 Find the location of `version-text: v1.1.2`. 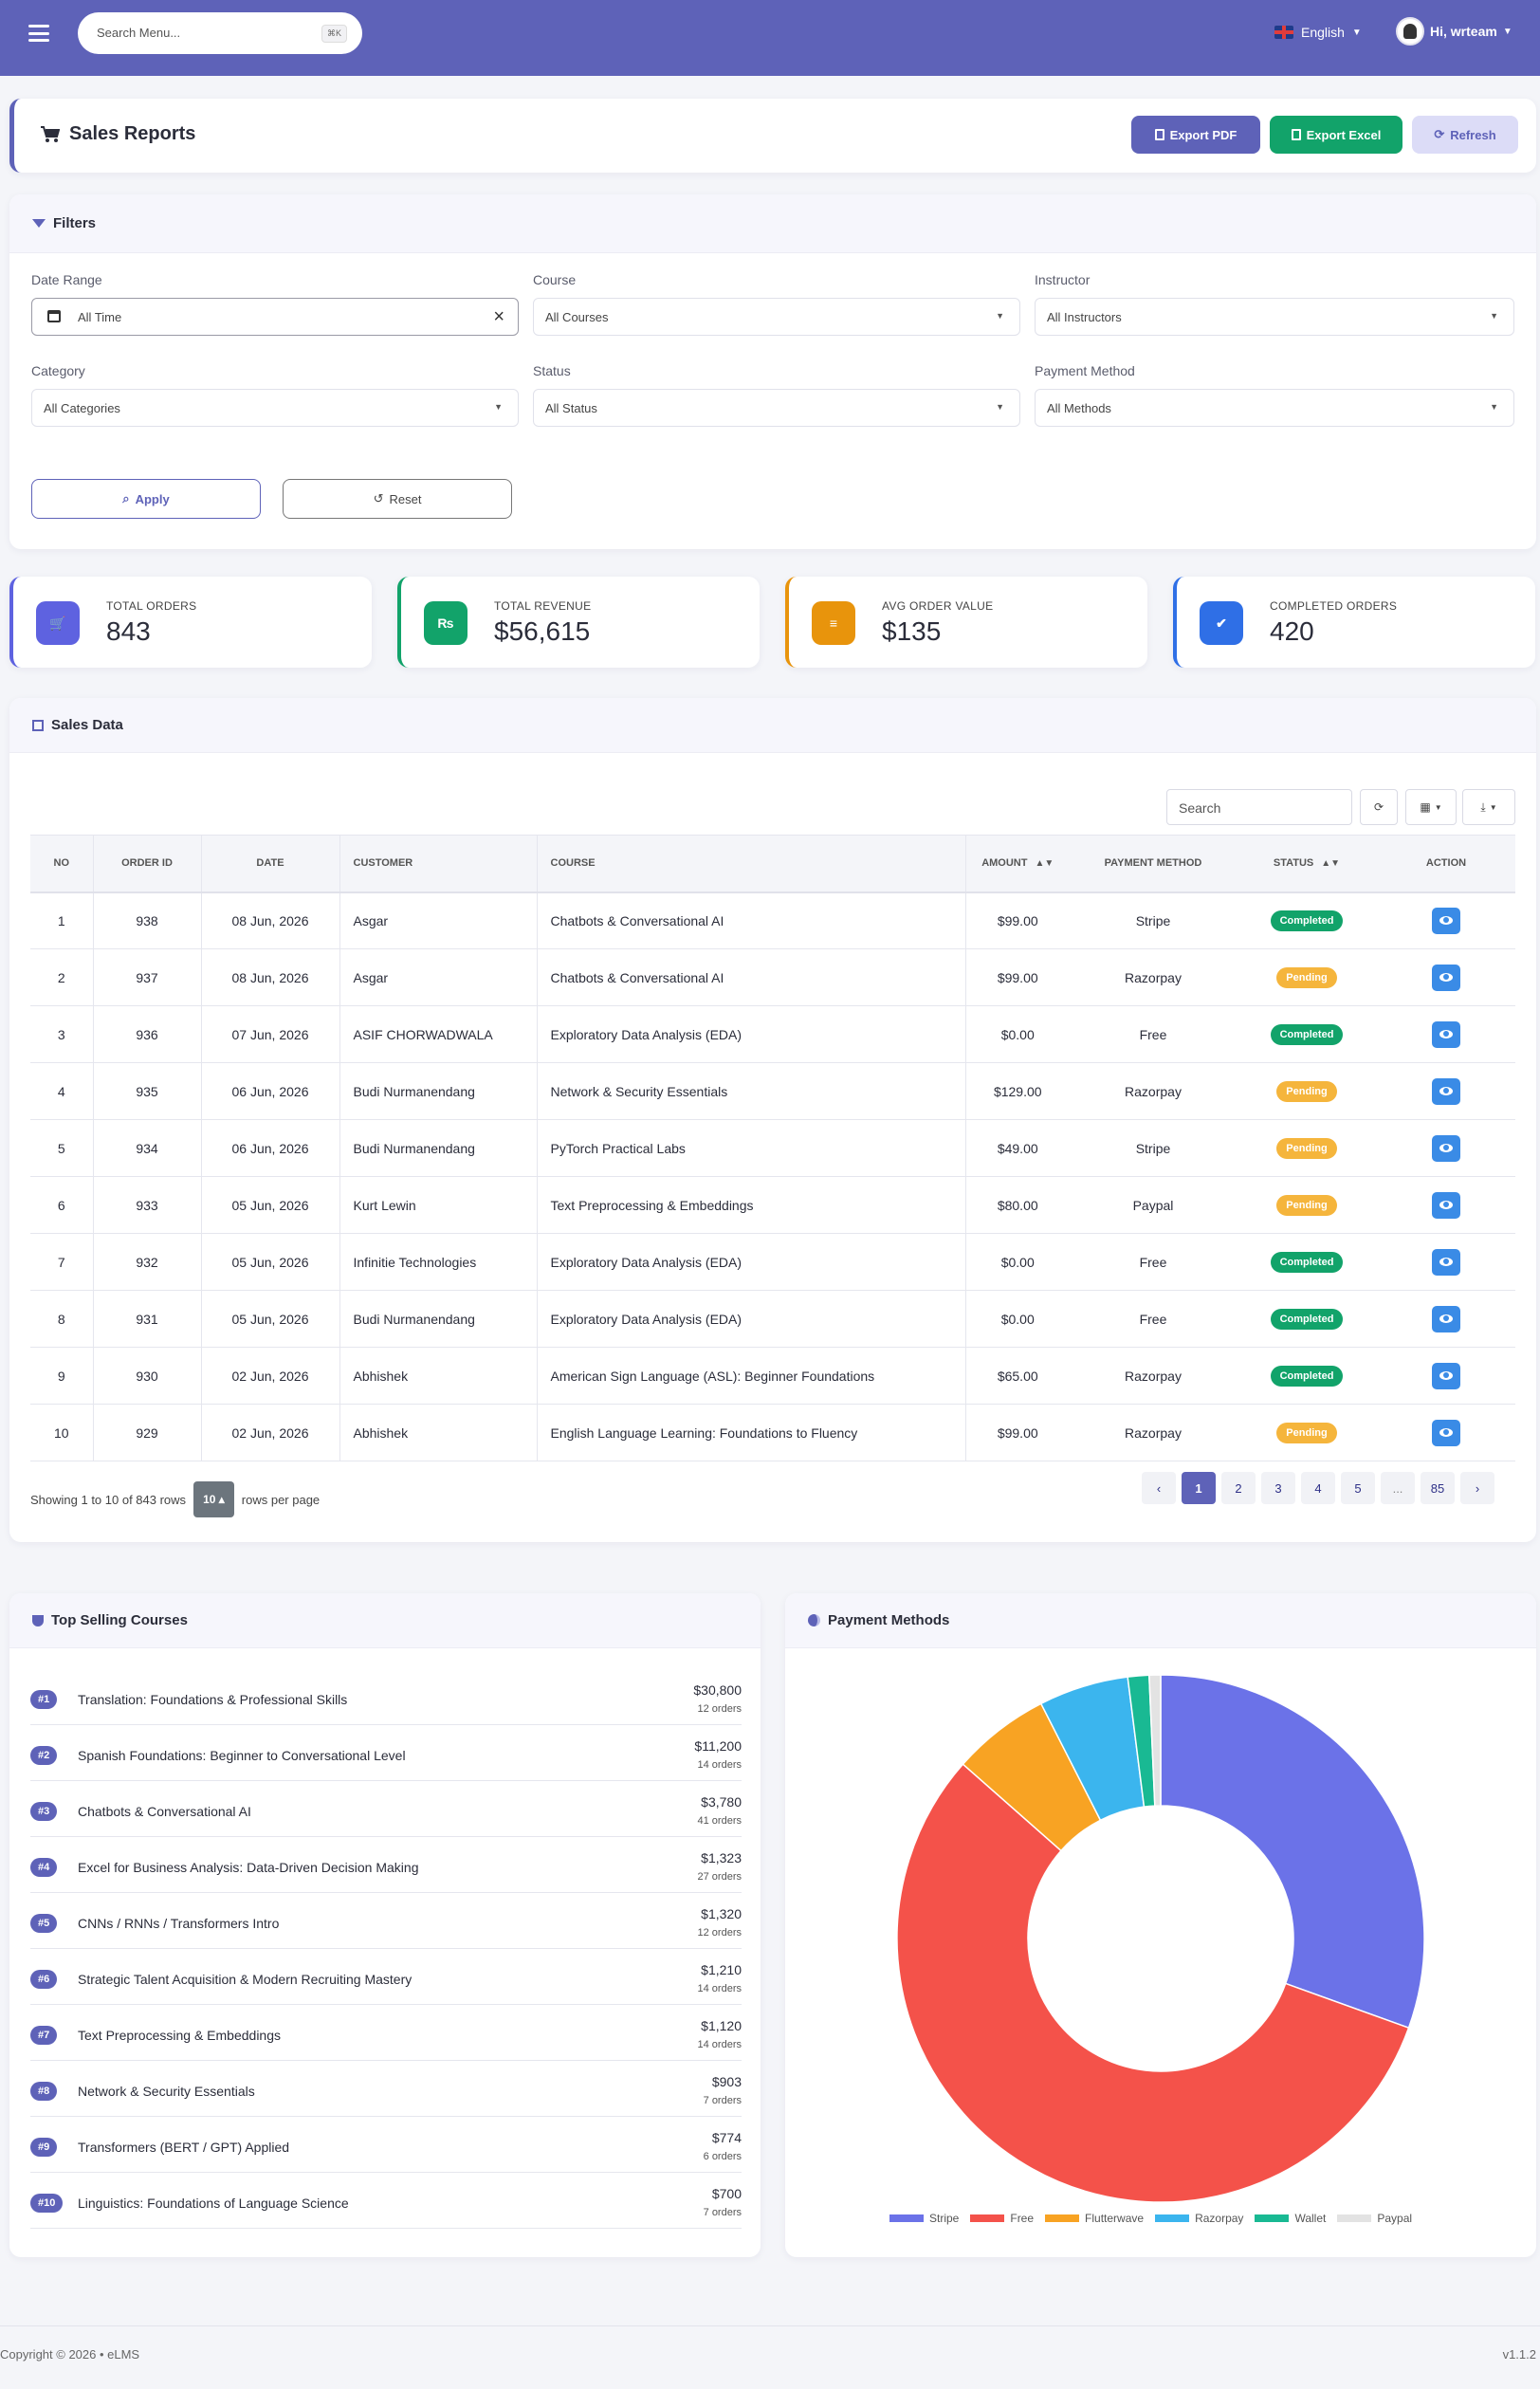

version-text: v1.1.2 is located at coordinates (1519, 2354).